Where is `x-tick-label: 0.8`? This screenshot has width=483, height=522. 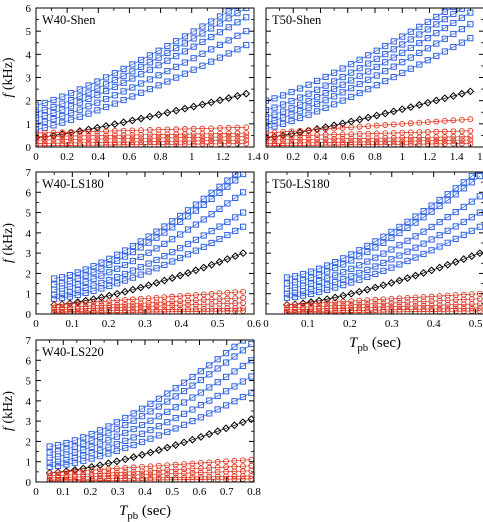 x-tick-label: 0.8 is located at coordinates (161, 157).